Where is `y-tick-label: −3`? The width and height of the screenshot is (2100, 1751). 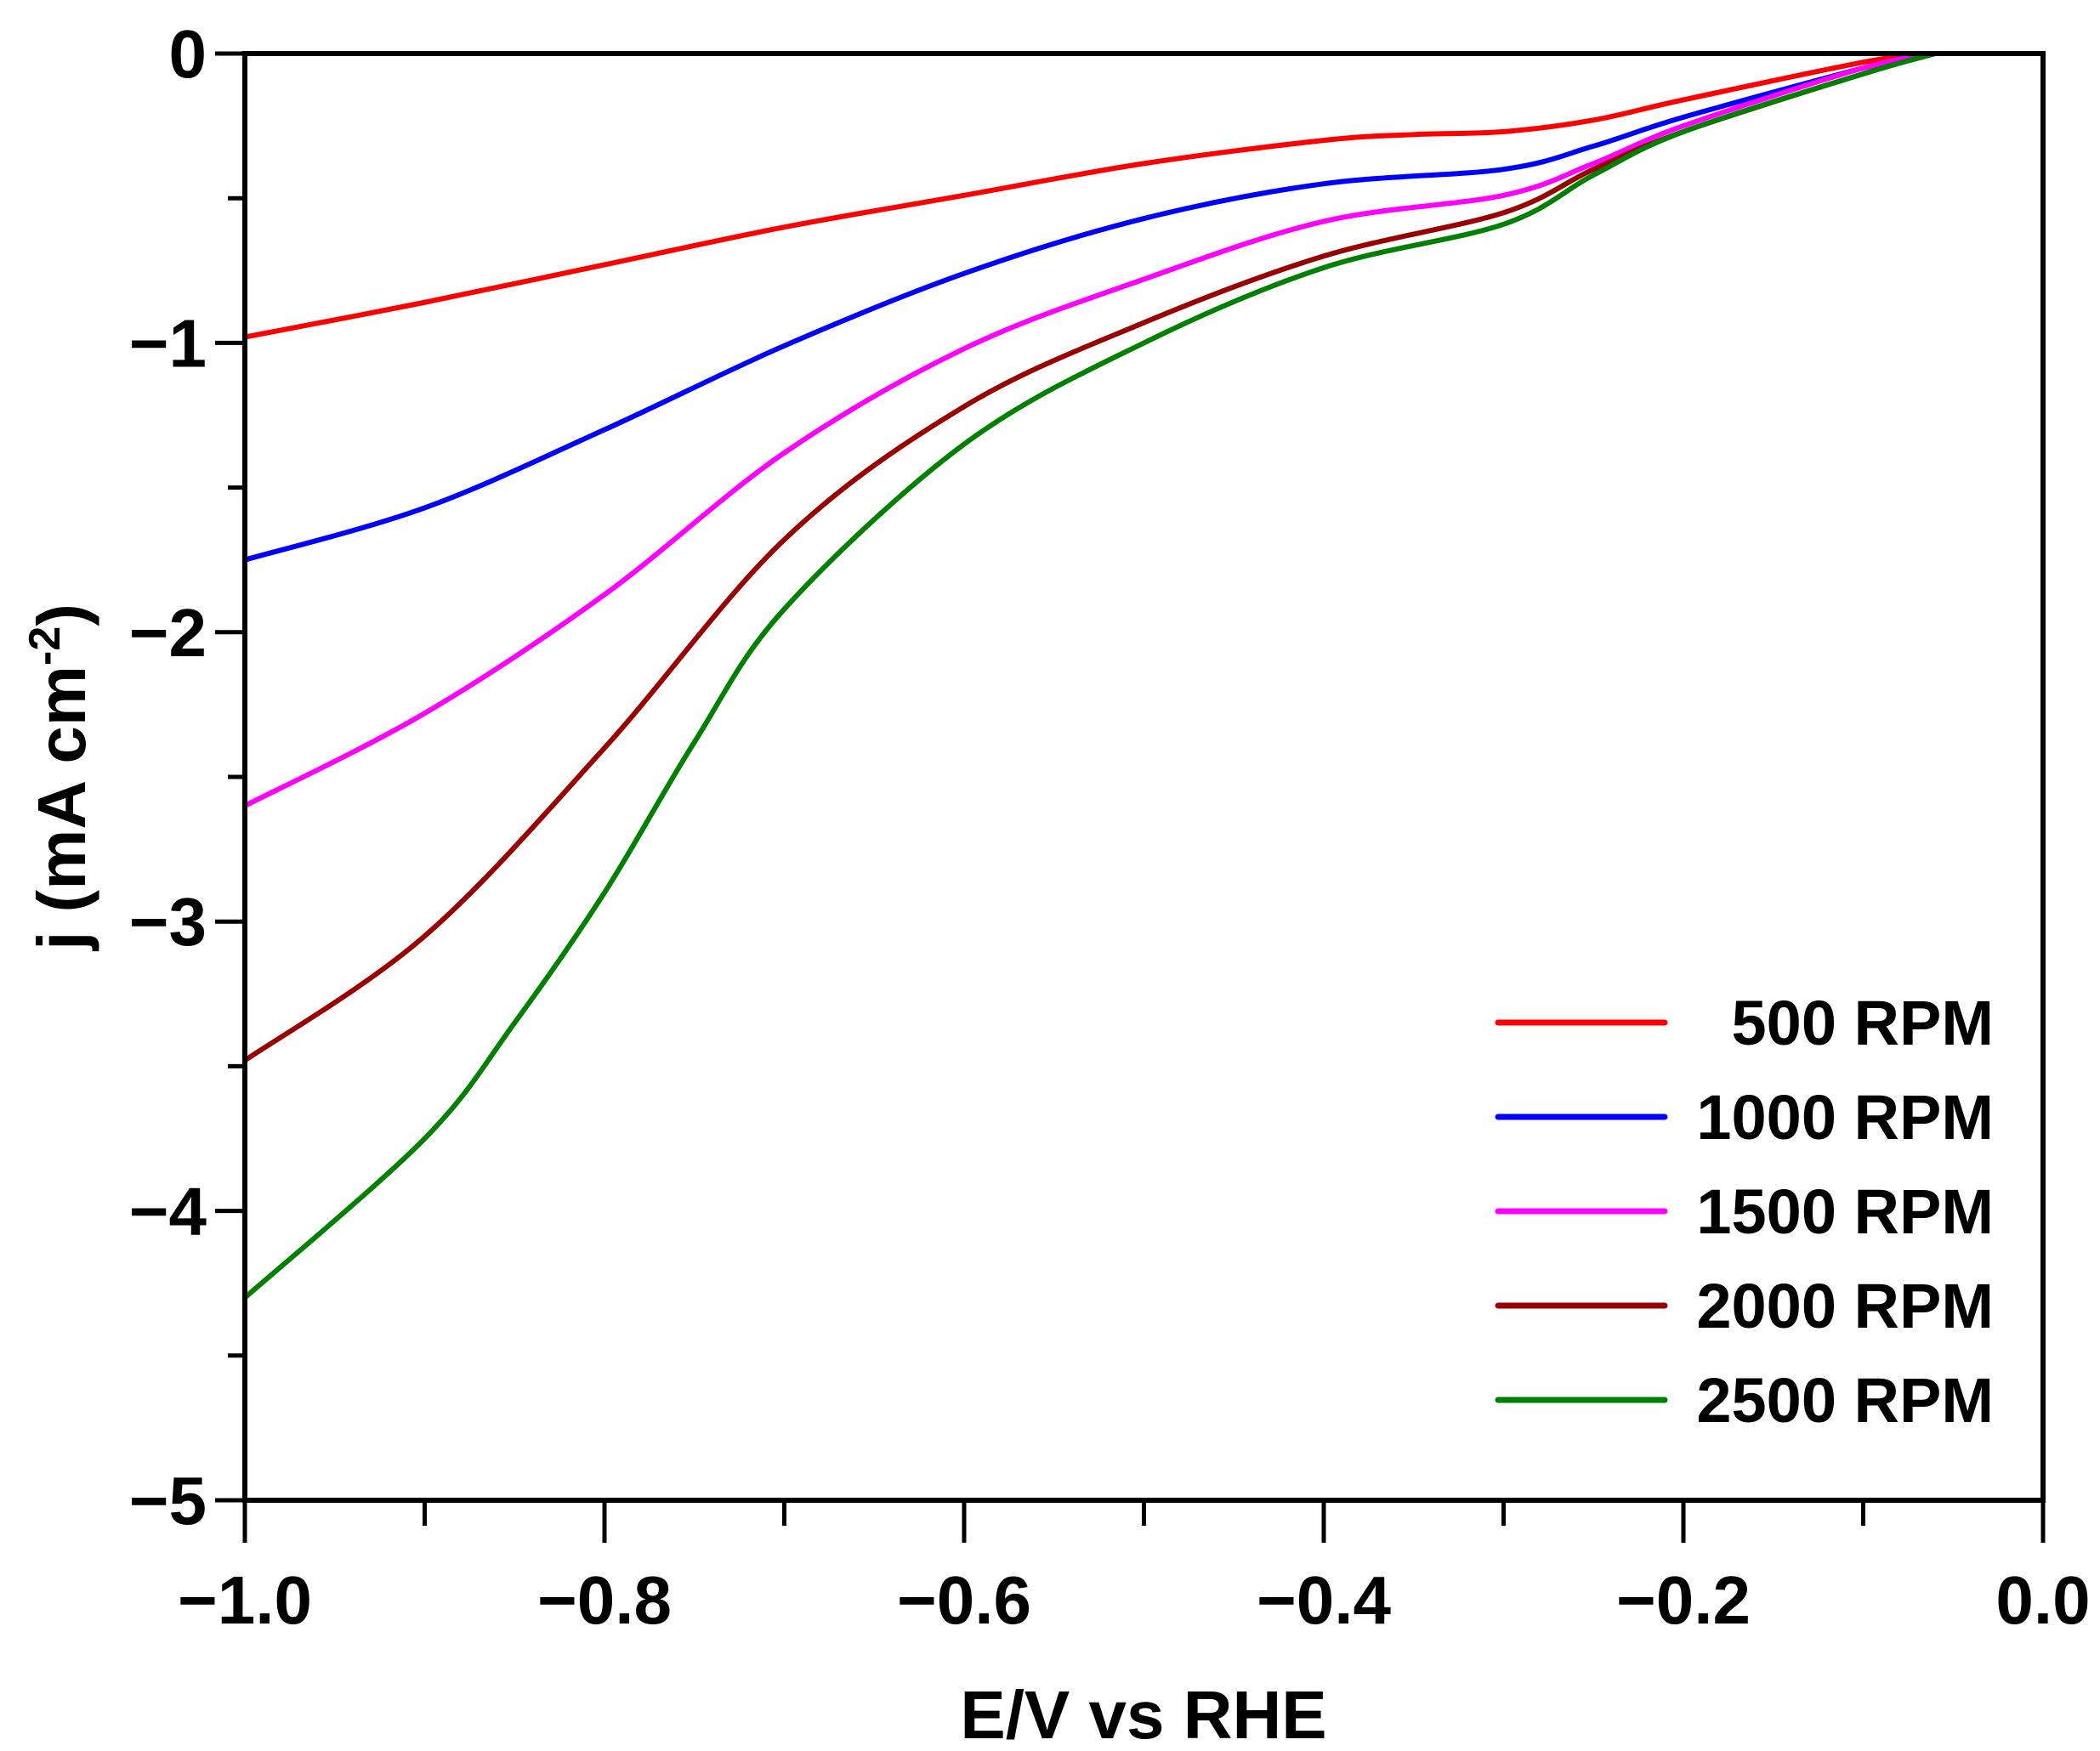 y-tick-label: −3 is located at coordinates (168, 922).